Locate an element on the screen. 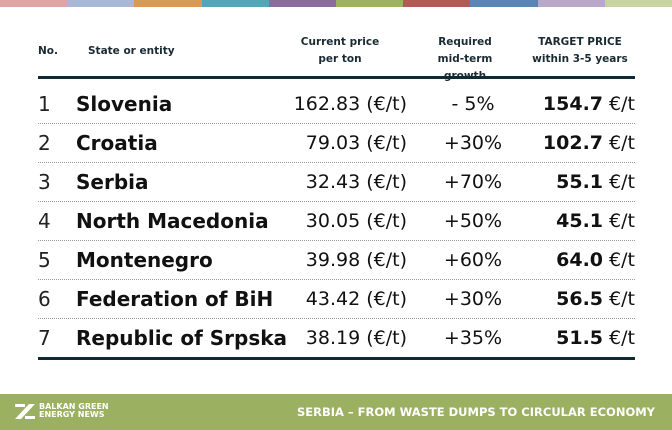 The image size is (672, 430). header-target: TARGET PRICE within 3-5 years is located at coordinates (580, 51).